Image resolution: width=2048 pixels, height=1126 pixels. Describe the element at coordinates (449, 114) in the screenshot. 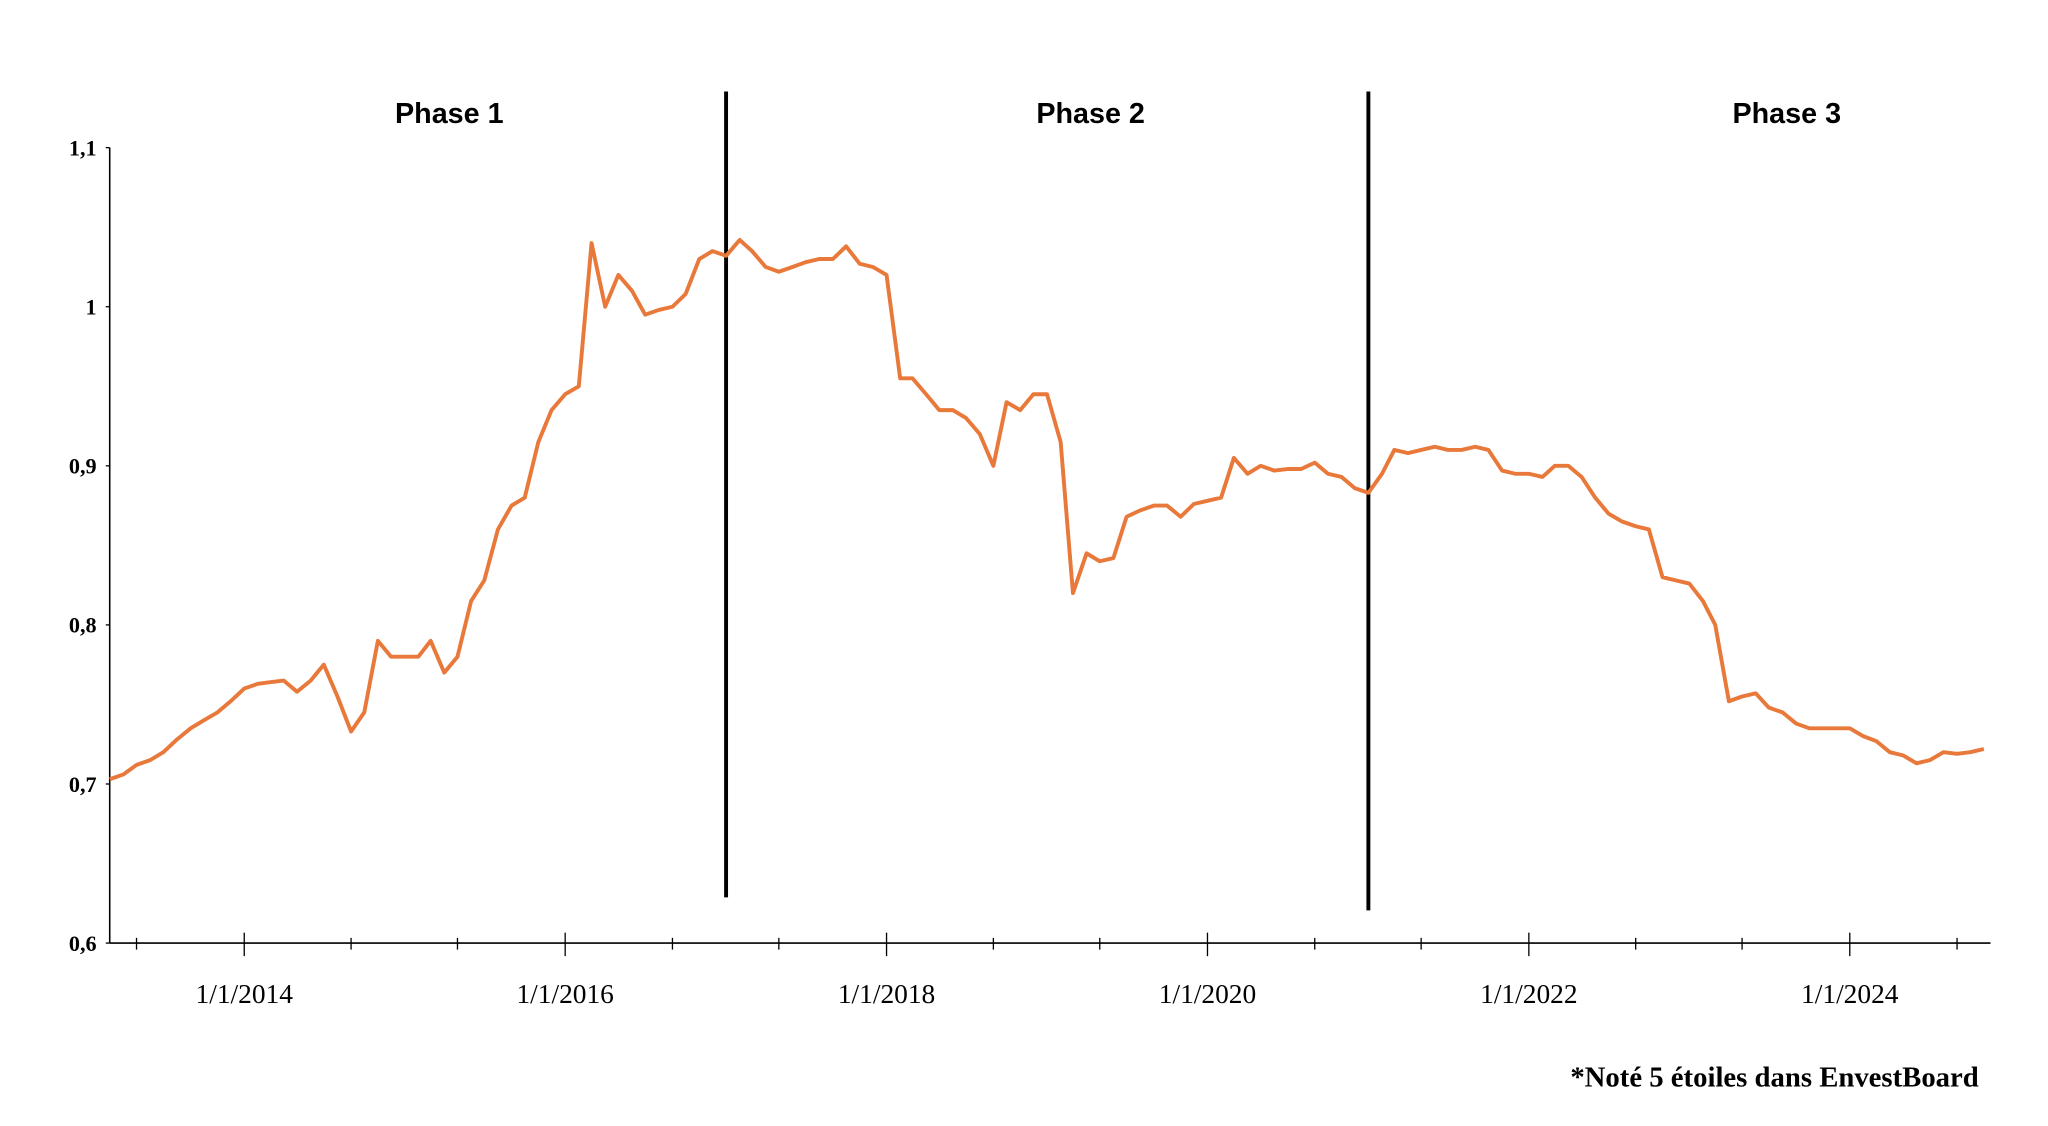

I see `phase-label: Phase 1` at that location.